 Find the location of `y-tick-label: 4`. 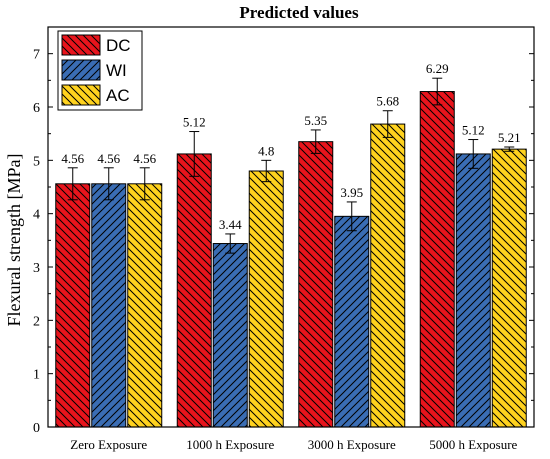

y-tick-label: 4 is located at coordinates (36, 215).